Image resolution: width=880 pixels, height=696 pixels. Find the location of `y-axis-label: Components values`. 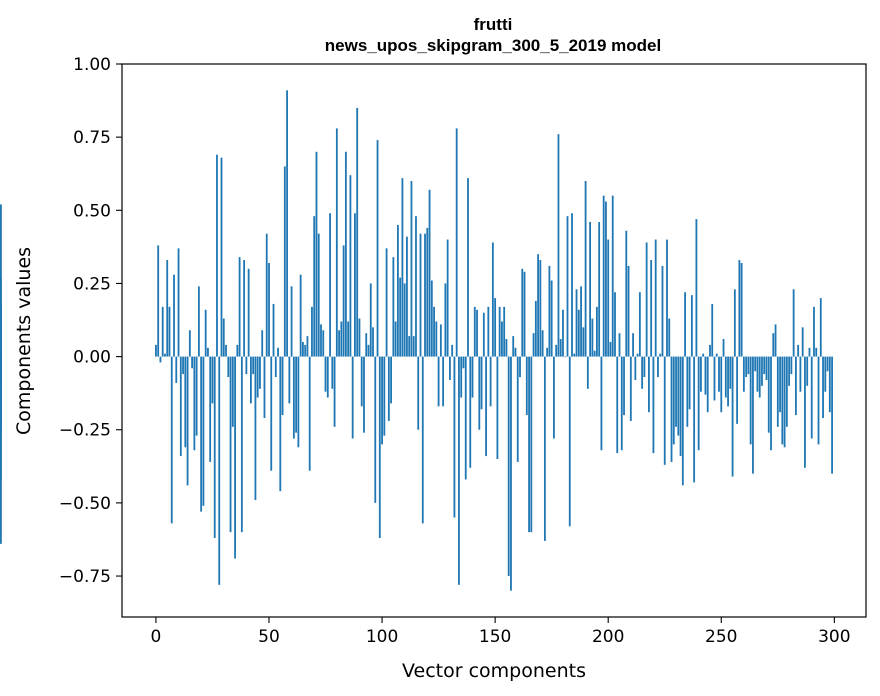

y-axis-label: Components values is located at coordinates (24, 341).